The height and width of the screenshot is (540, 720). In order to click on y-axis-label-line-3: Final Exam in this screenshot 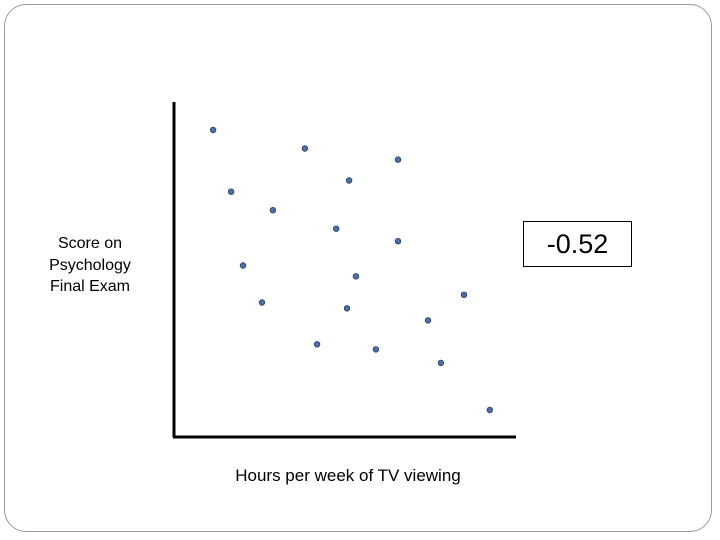, I will do `click(90, 286)`.